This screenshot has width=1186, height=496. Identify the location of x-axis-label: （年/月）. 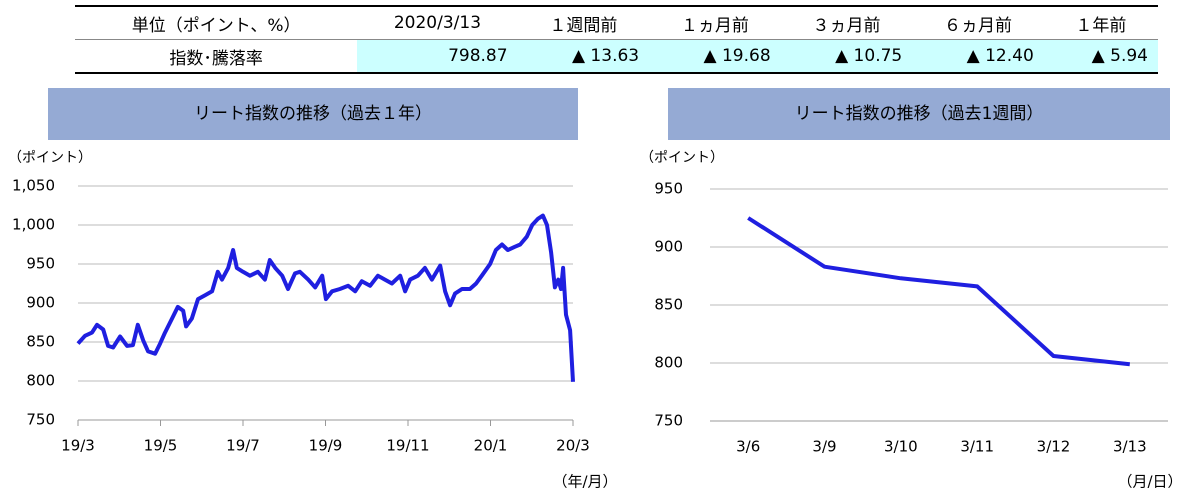
(584, 482).